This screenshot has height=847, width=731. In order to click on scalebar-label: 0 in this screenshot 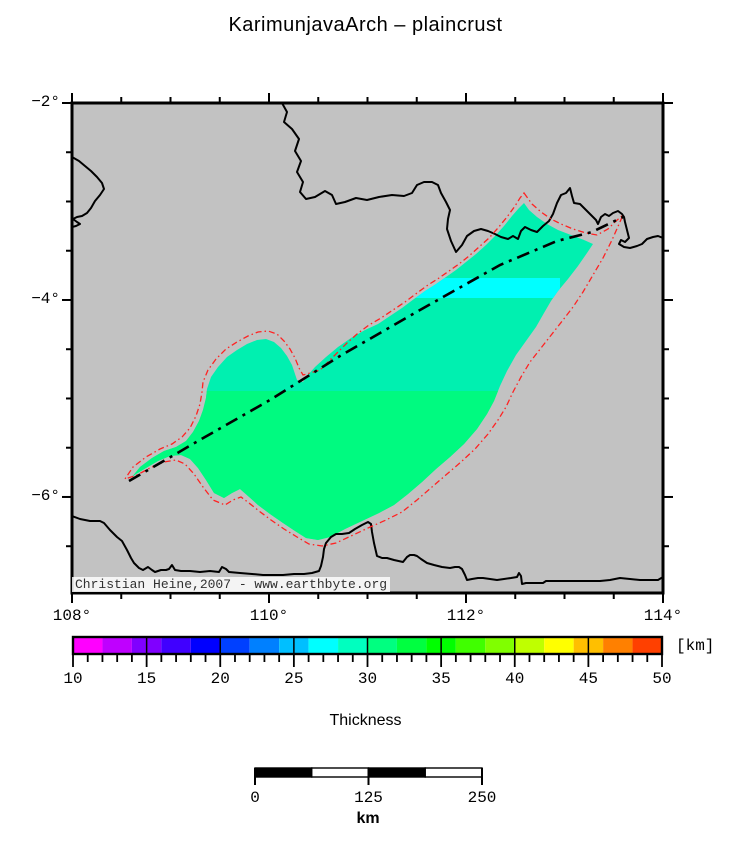, I will do `click(255, 798)`.